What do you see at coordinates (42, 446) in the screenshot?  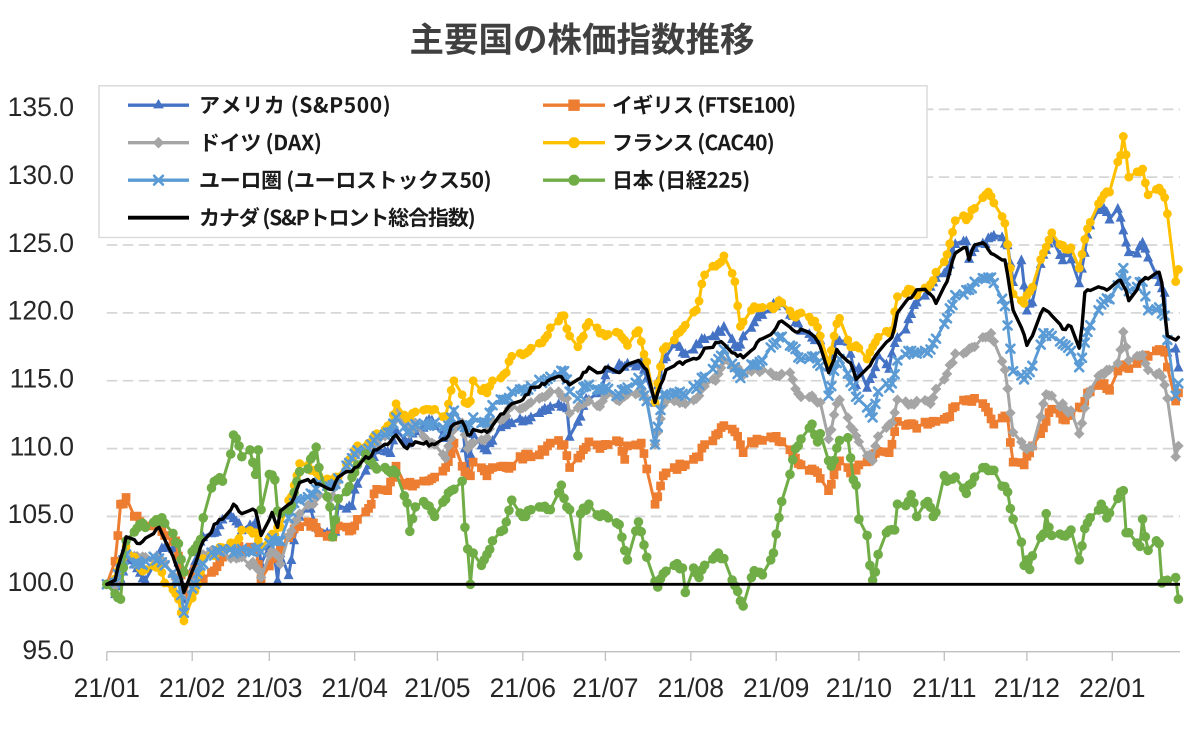 I see `svg-text: 110.0` at bounding box center [42, 446].